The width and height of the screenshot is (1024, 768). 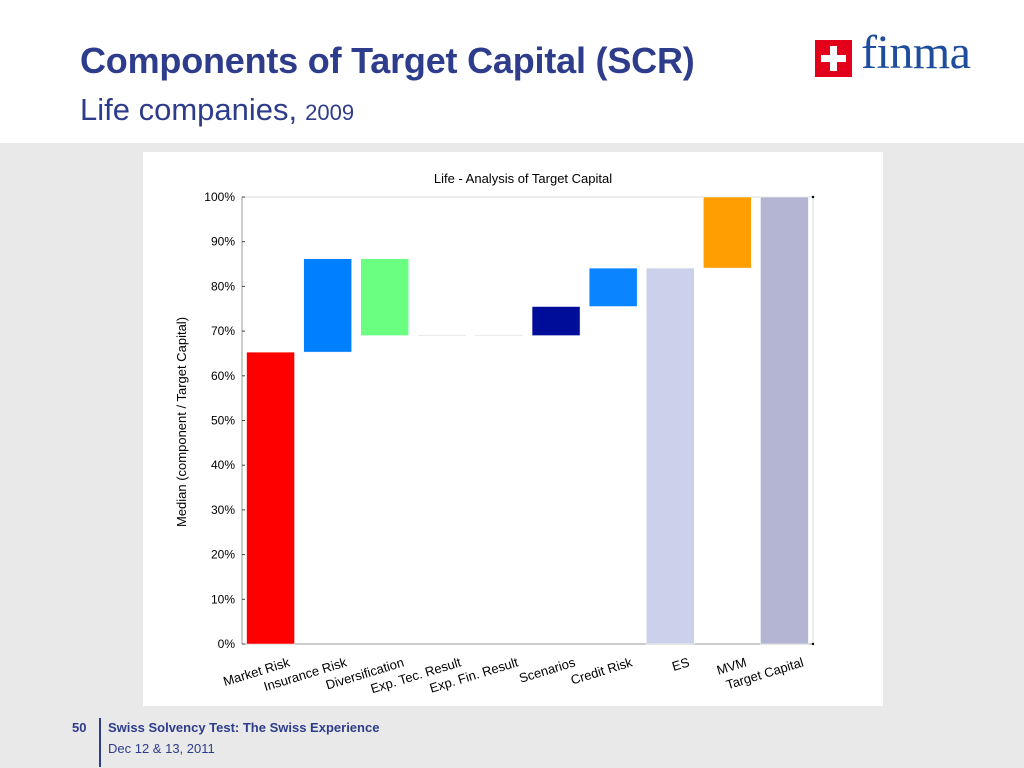 I want to click on chart-title: Life - Analysis of Target Capital, so click(x=523, y=178).